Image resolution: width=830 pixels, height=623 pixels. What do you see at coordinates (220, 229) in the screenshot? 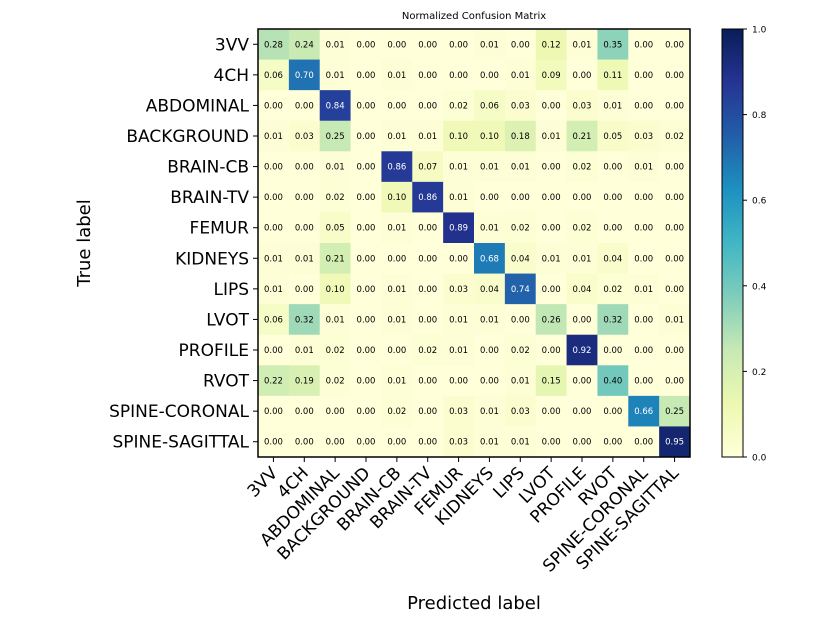
I see `y-tick-label: FEMUR` at bounding box center [220, 229].